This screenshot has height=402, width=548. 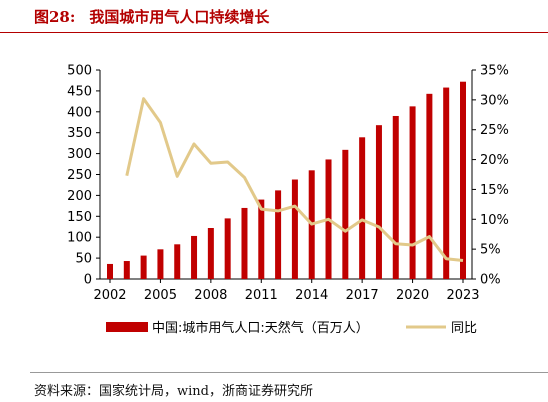 I want to click on title-divider, so click(x=274, y=32).